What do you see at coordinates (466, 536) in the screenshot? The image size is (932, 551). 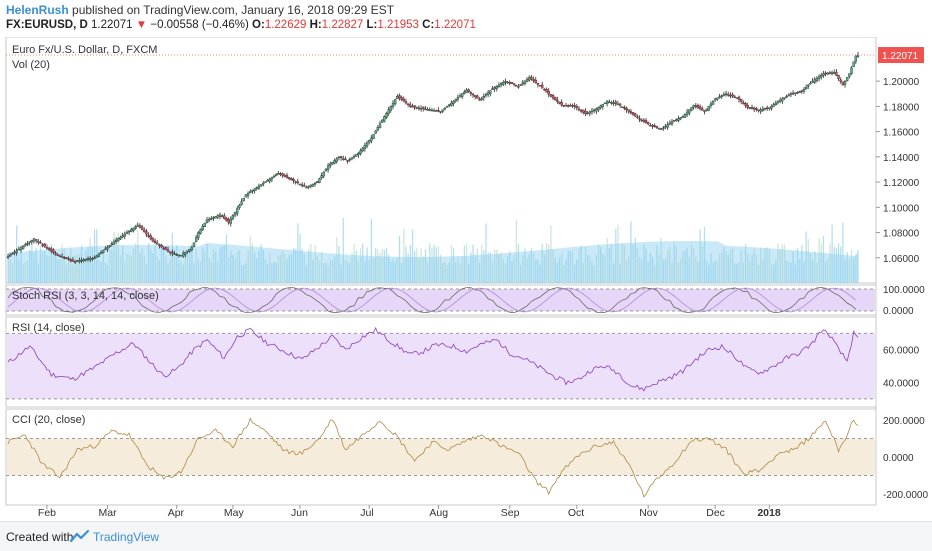 I see `footer: Created with TradingView` at bounding box center [466, 536].